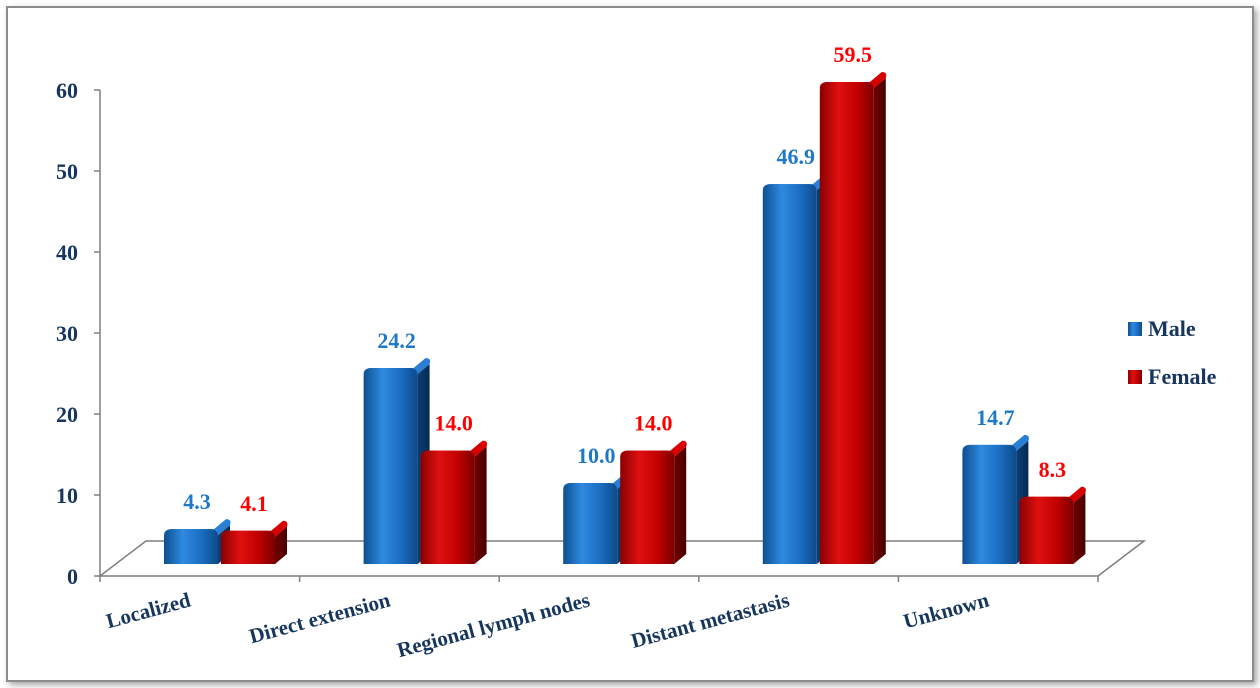 This screenshot has height=688, width=1260. What do you see at coordinates (596, 455) in the screenshot?
I see `data-label-male: 10.0` at bounding box center [596, 455].